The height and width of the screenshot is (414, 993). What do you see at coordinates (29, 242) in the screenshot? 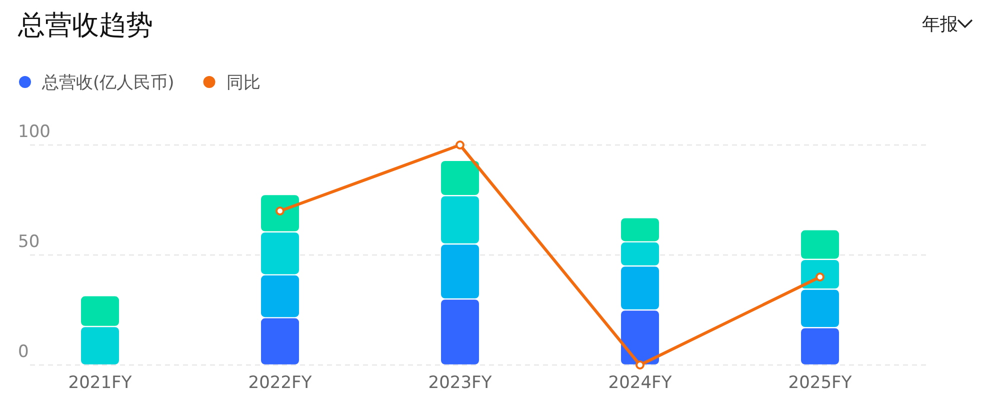
I see `y-tick-label: 50` at bounding box center [29, 242].